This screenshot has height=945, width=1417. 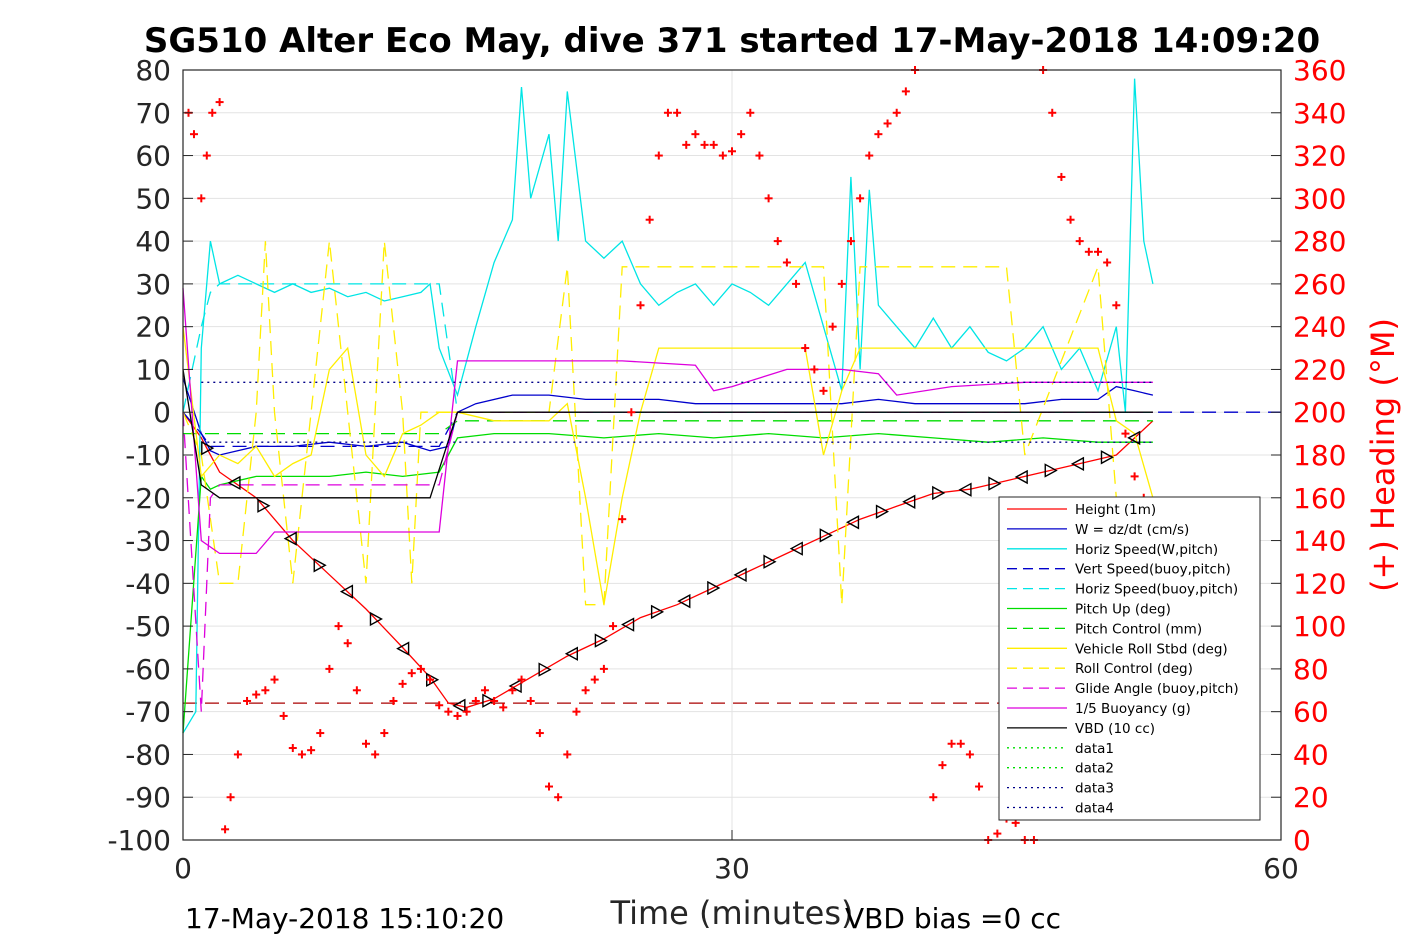 What do you see at coordinates (344, 918) in the screenshot?
I see `footer-timestamp: 17-May-2018 15:10:20` at bounding box center [344, 918].